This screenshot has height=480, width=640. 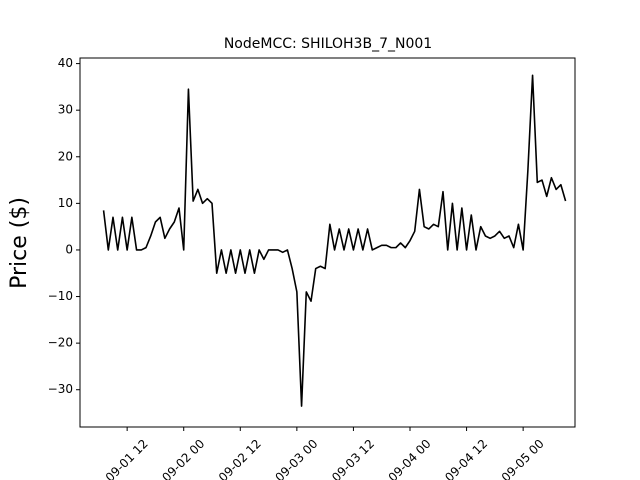 What do you see at coordinates (65, 63) in the screenshot?
I see `y-tick-label: 40` at bounding box center [65, 63].